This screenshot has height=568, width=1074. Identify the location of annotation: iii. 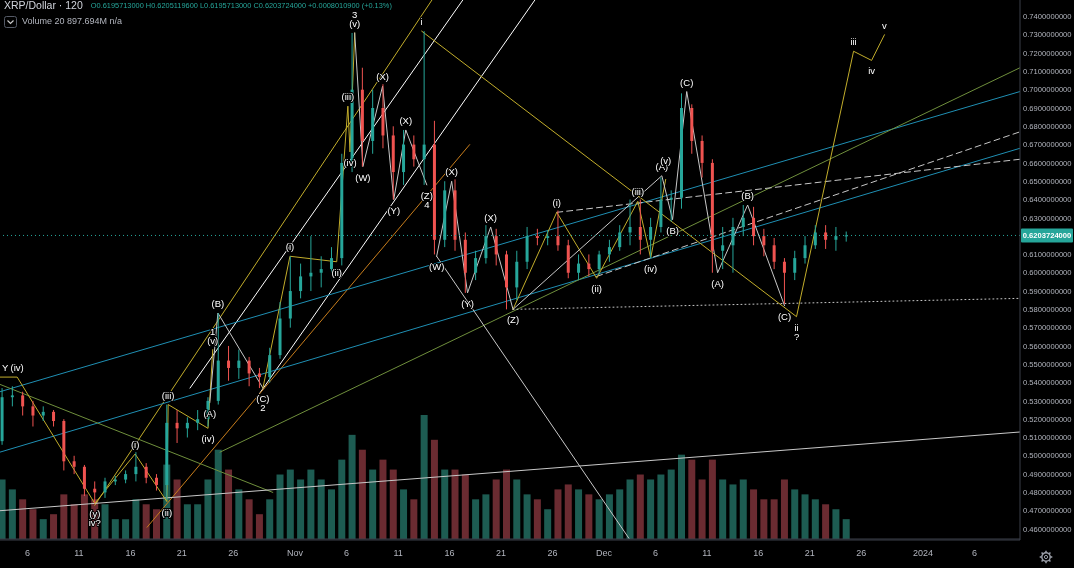
(853, 41).